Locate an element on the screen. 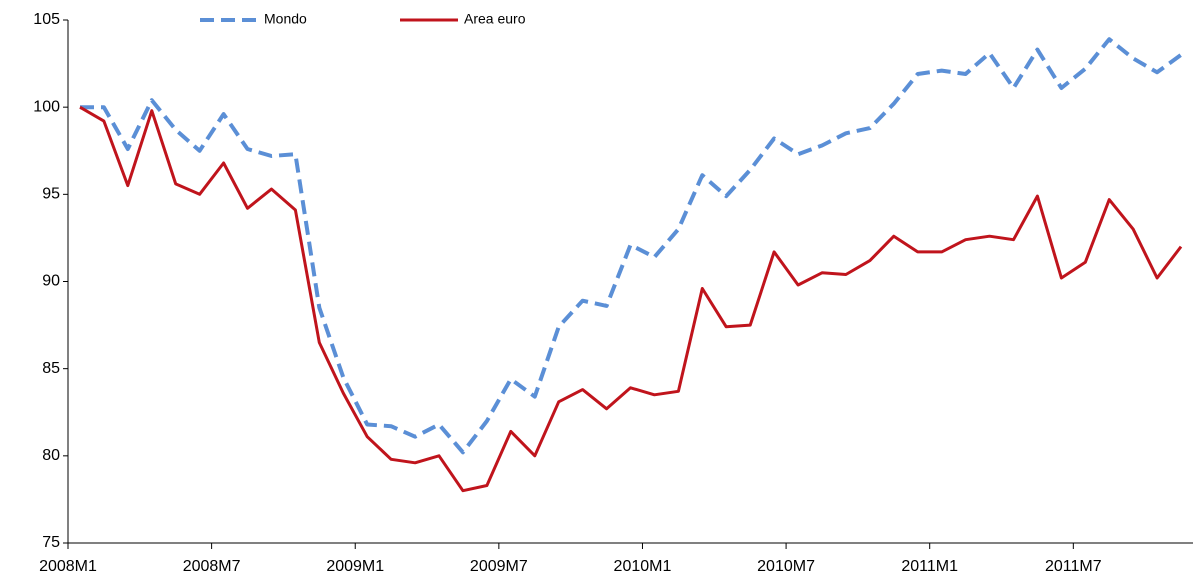 Image resolution: width=1193 pixels, height=585 pixels. x-tick-label: 2011M1 is located at coordinates (929, 566).